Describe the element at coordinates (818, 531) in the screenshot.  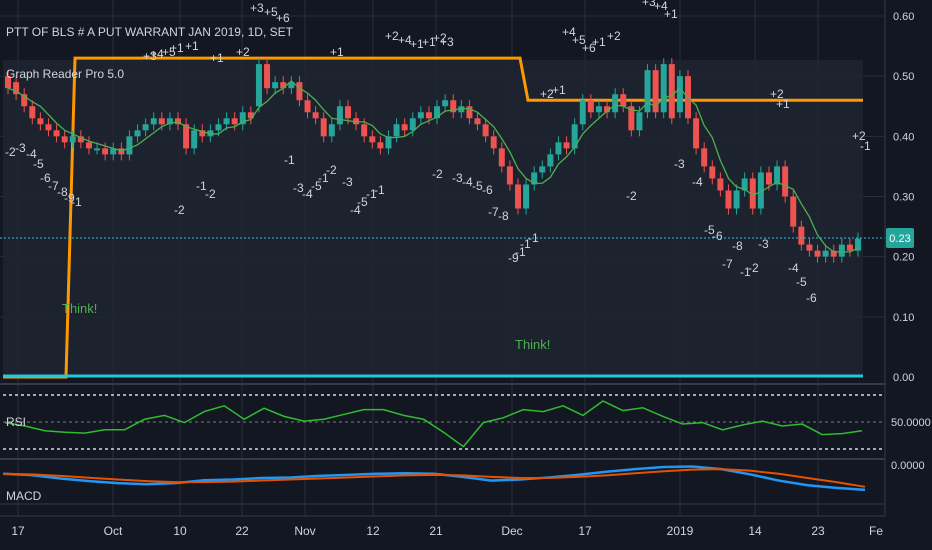
I see `time-tick-label: 23` at that location.